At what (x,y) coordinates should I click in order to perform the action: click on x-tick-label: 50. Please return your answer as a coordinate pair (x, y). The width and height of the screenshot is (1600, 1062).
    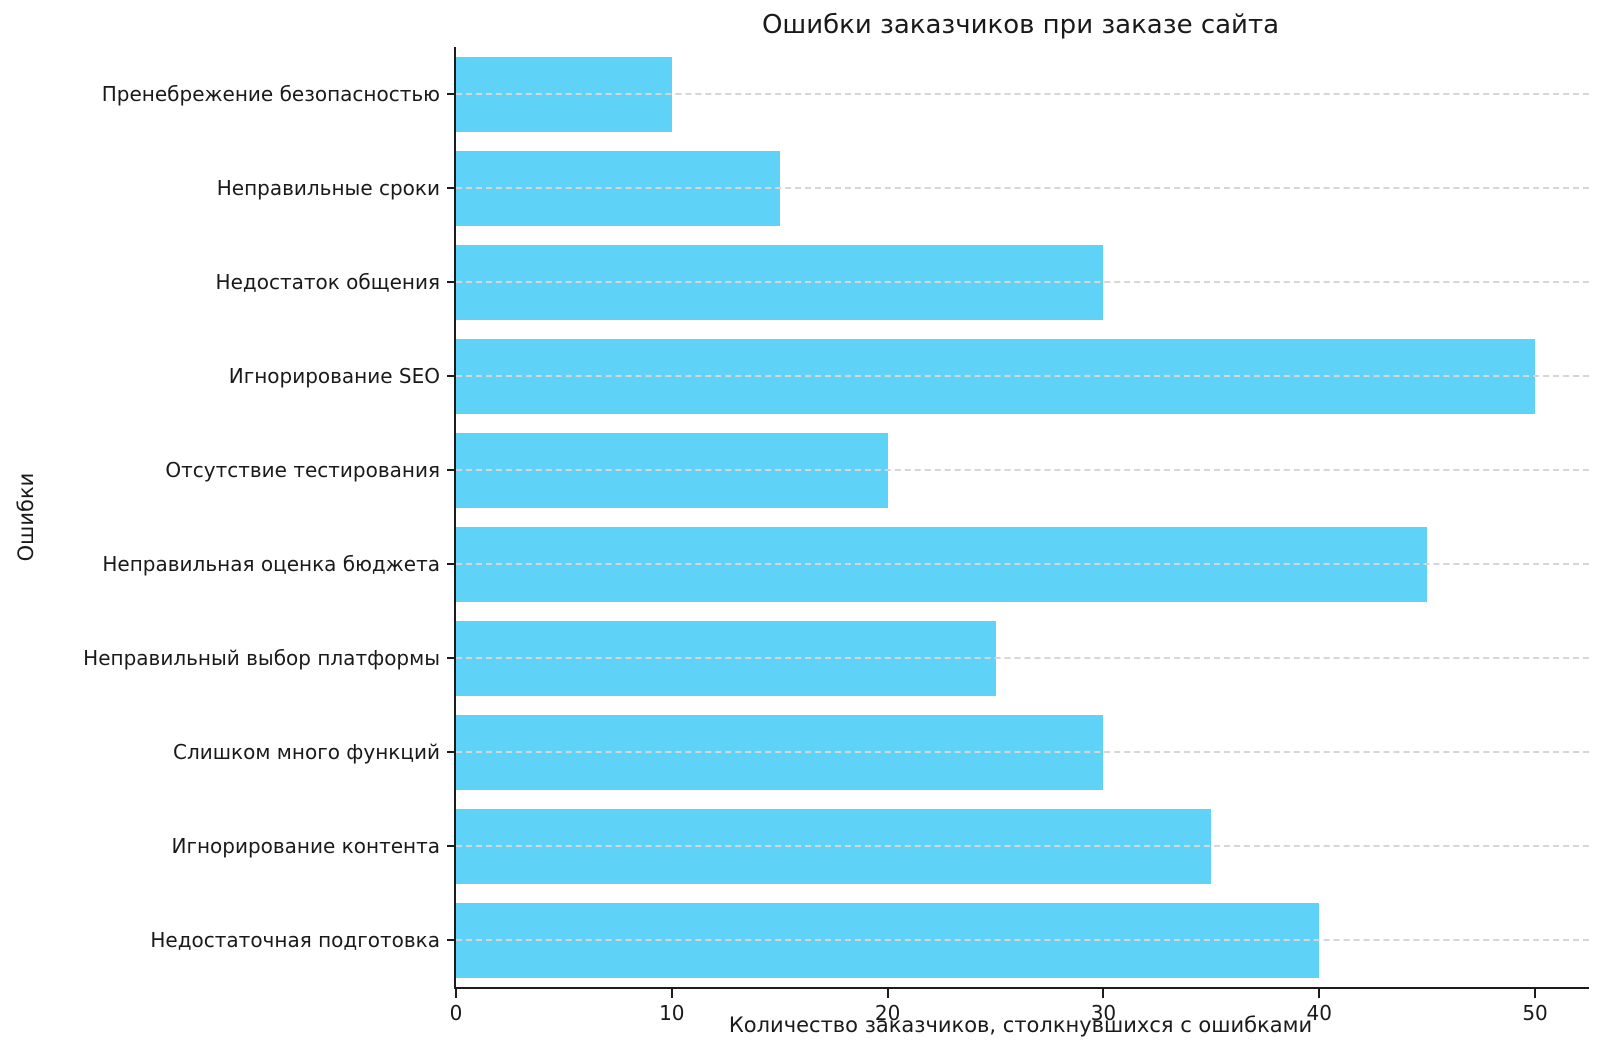
    Looking at the image, I should click on (1535, 1013).